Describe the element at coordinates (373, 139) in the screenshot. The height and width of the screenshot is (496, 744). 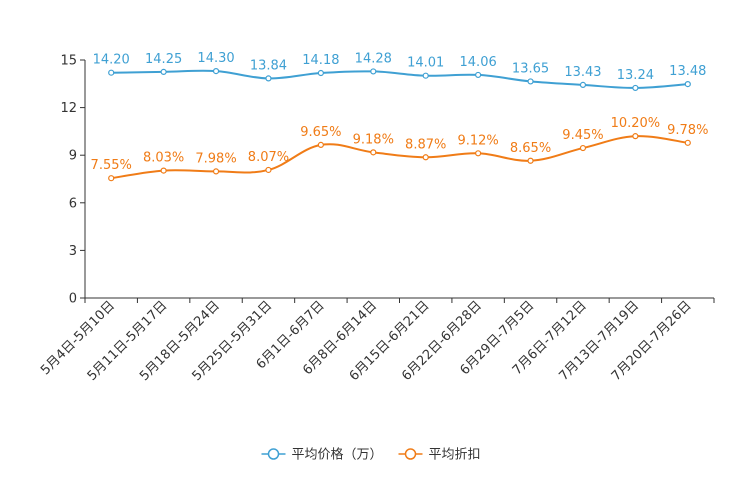
I see `data-label: 9.18%` at that location.